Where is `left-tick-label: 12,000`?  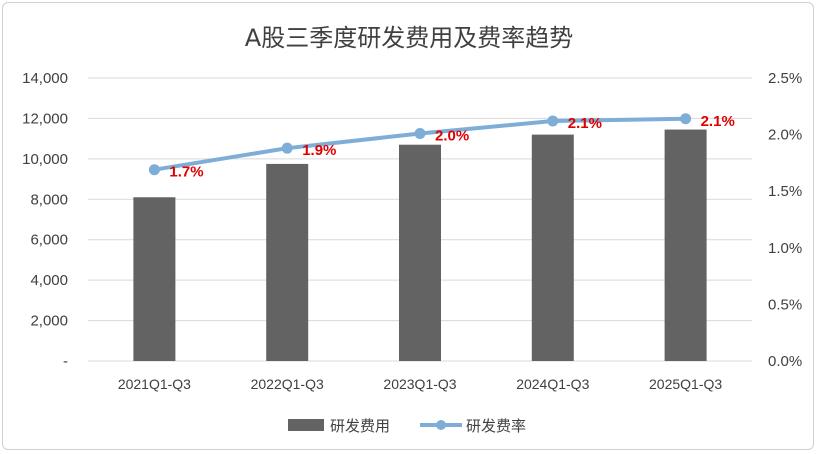
left-tick-label: 12,000 is located at coordinates (45, 118).